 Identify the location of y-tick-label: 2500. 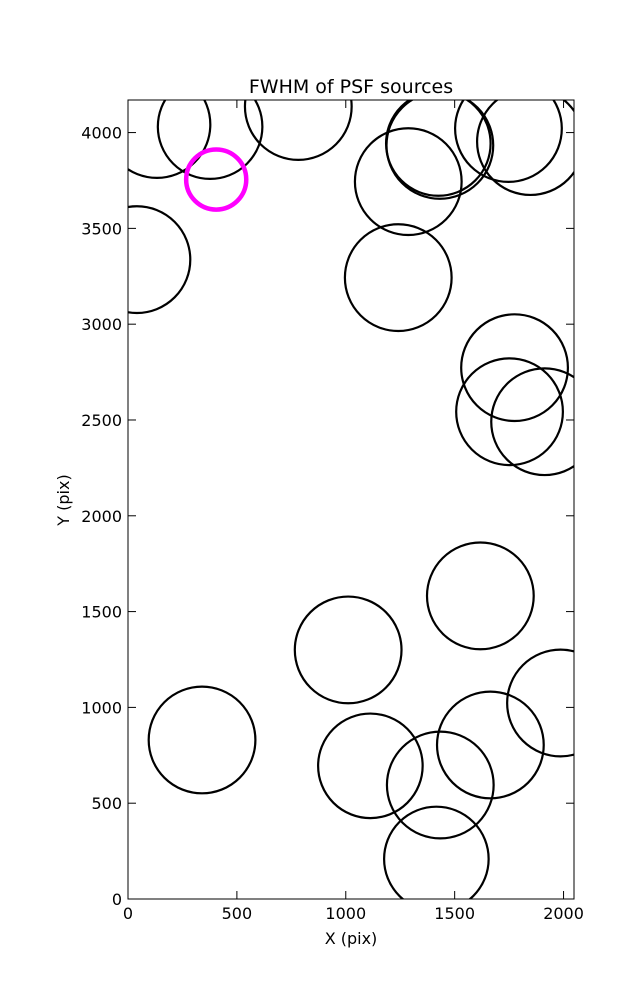
(101, 420).